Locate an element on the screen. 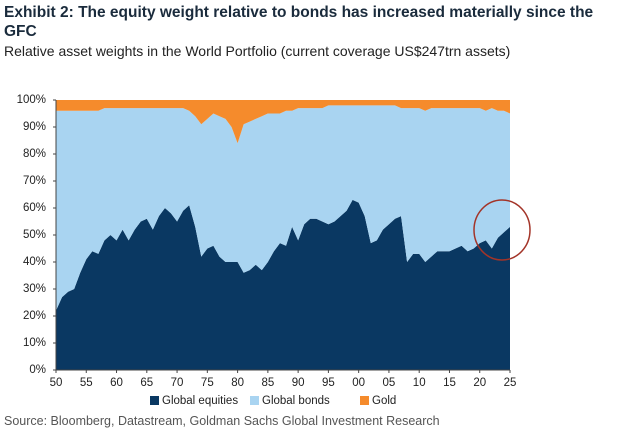 This screenshot has height=443, width=634. x-tick-label: 00 is located at coordinates (358, 383).